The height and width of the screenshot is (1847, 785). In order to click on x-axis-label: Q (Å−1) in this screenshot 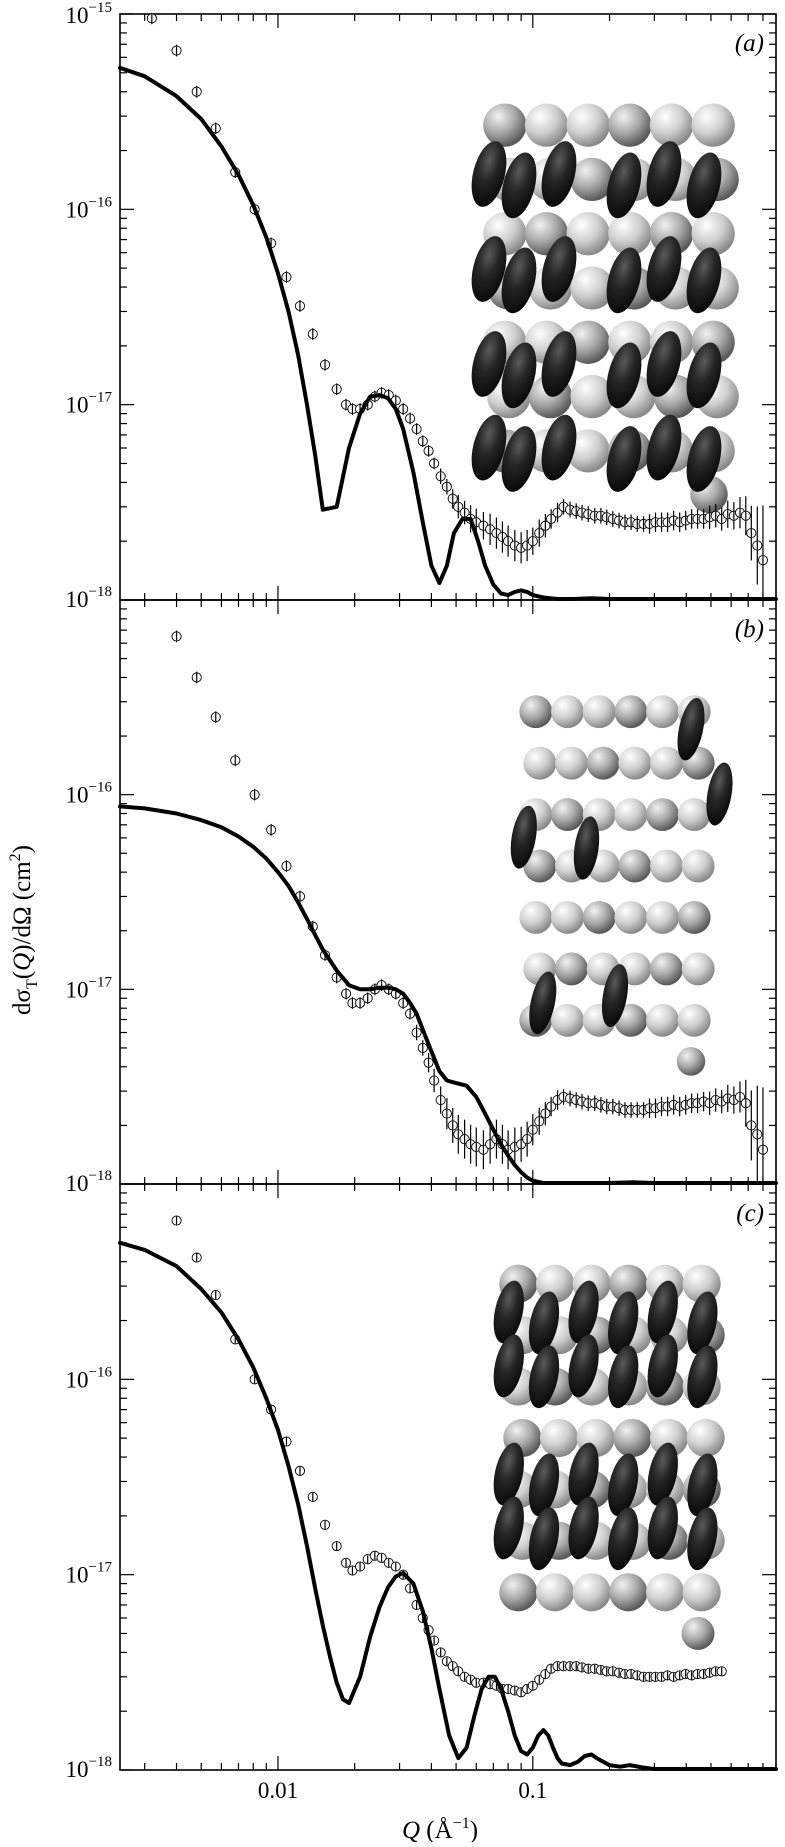, I will do `click(440, 1828)`.